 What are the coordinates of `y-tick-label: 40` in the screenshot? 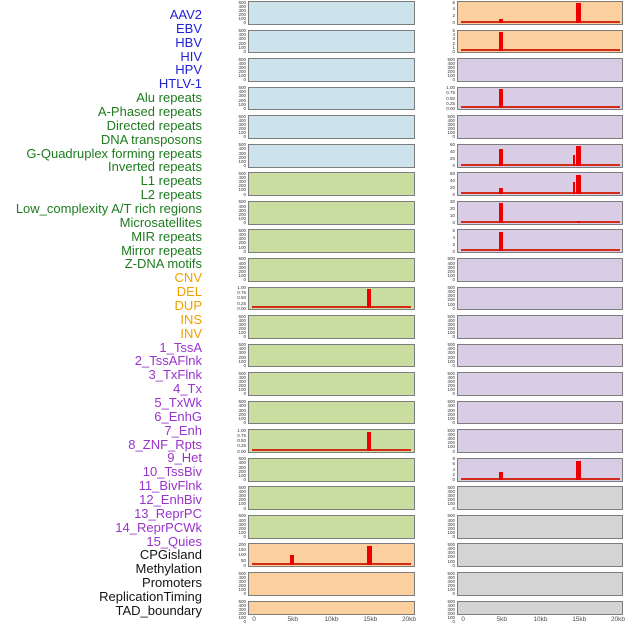 It's located at (452, 180).